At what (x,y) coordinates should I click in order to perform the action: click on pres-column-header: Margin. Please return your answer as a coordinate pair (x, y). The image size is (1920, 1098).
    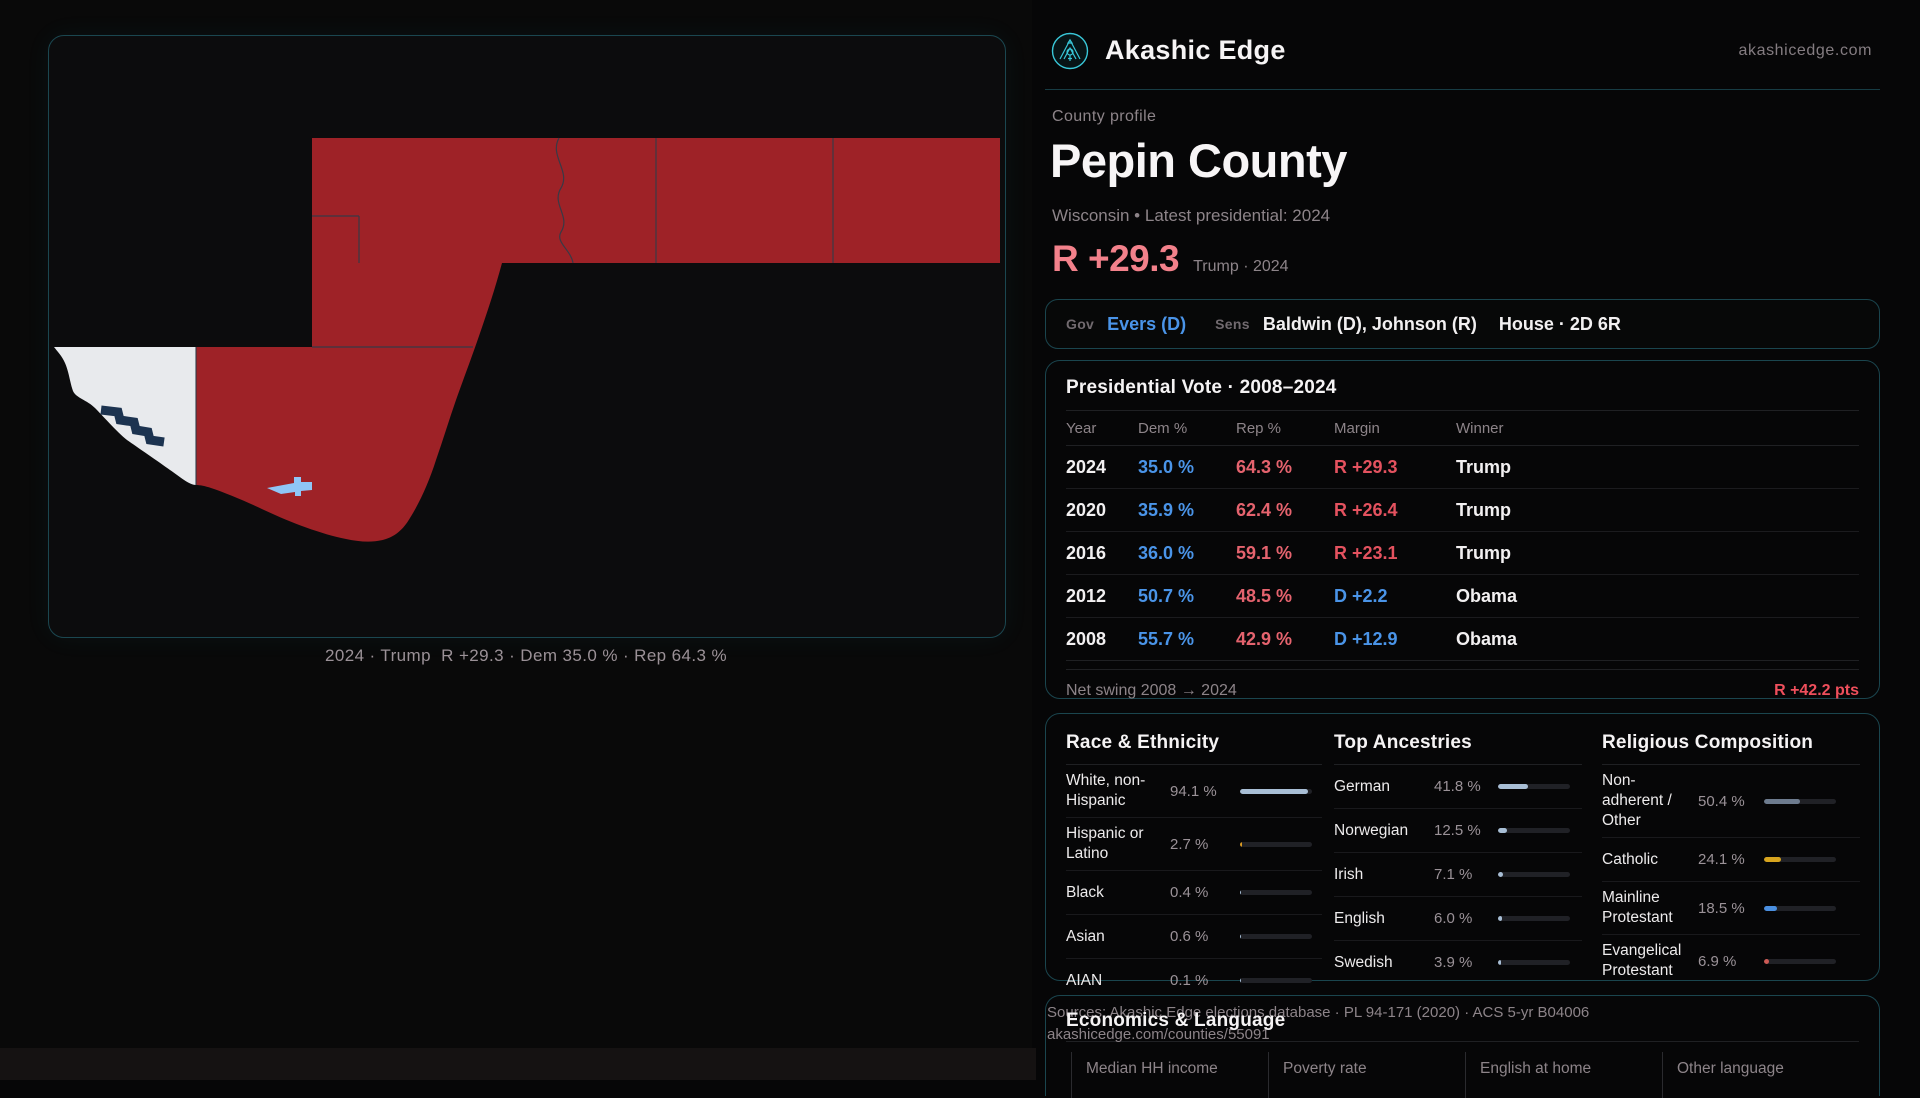
    Looking at the image, I should click on (1357, 428).